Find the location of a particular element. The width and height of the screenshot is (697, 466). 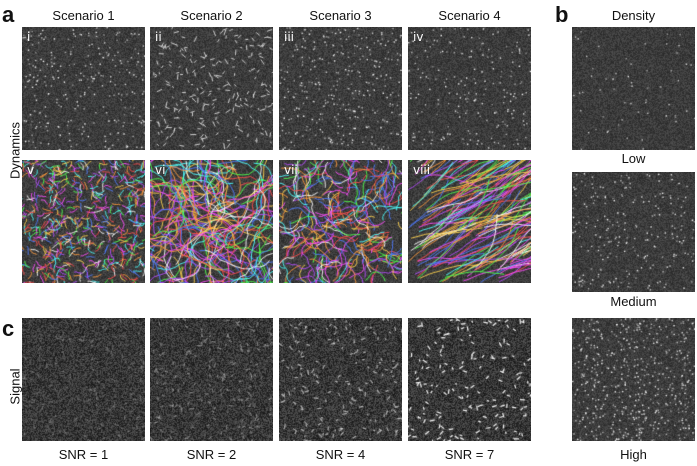

scenario-1-tracks-image: v is located at coordinates (83, 221).